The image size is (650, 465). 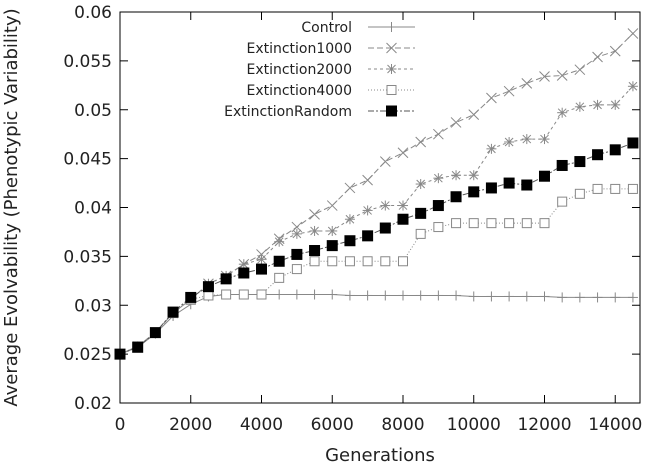 What do you see at coordinates (332, 425) in the screenshot?
I see `x-tick-label: 6000` at bounding box center [332, 425].